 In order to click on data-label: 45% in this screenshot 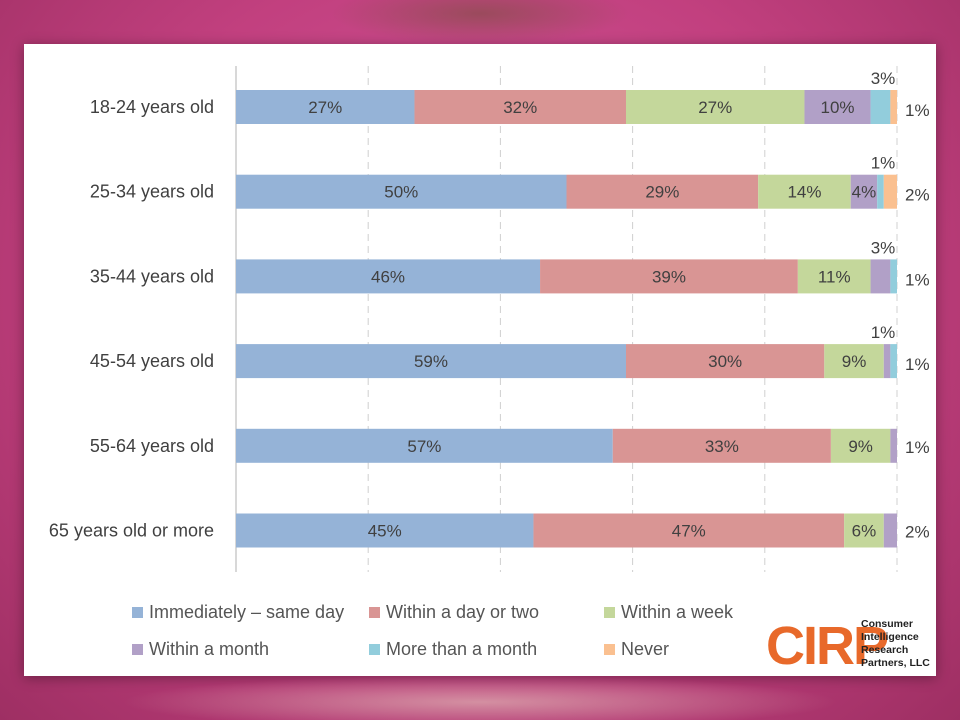, I will do `click(385, 531)`.